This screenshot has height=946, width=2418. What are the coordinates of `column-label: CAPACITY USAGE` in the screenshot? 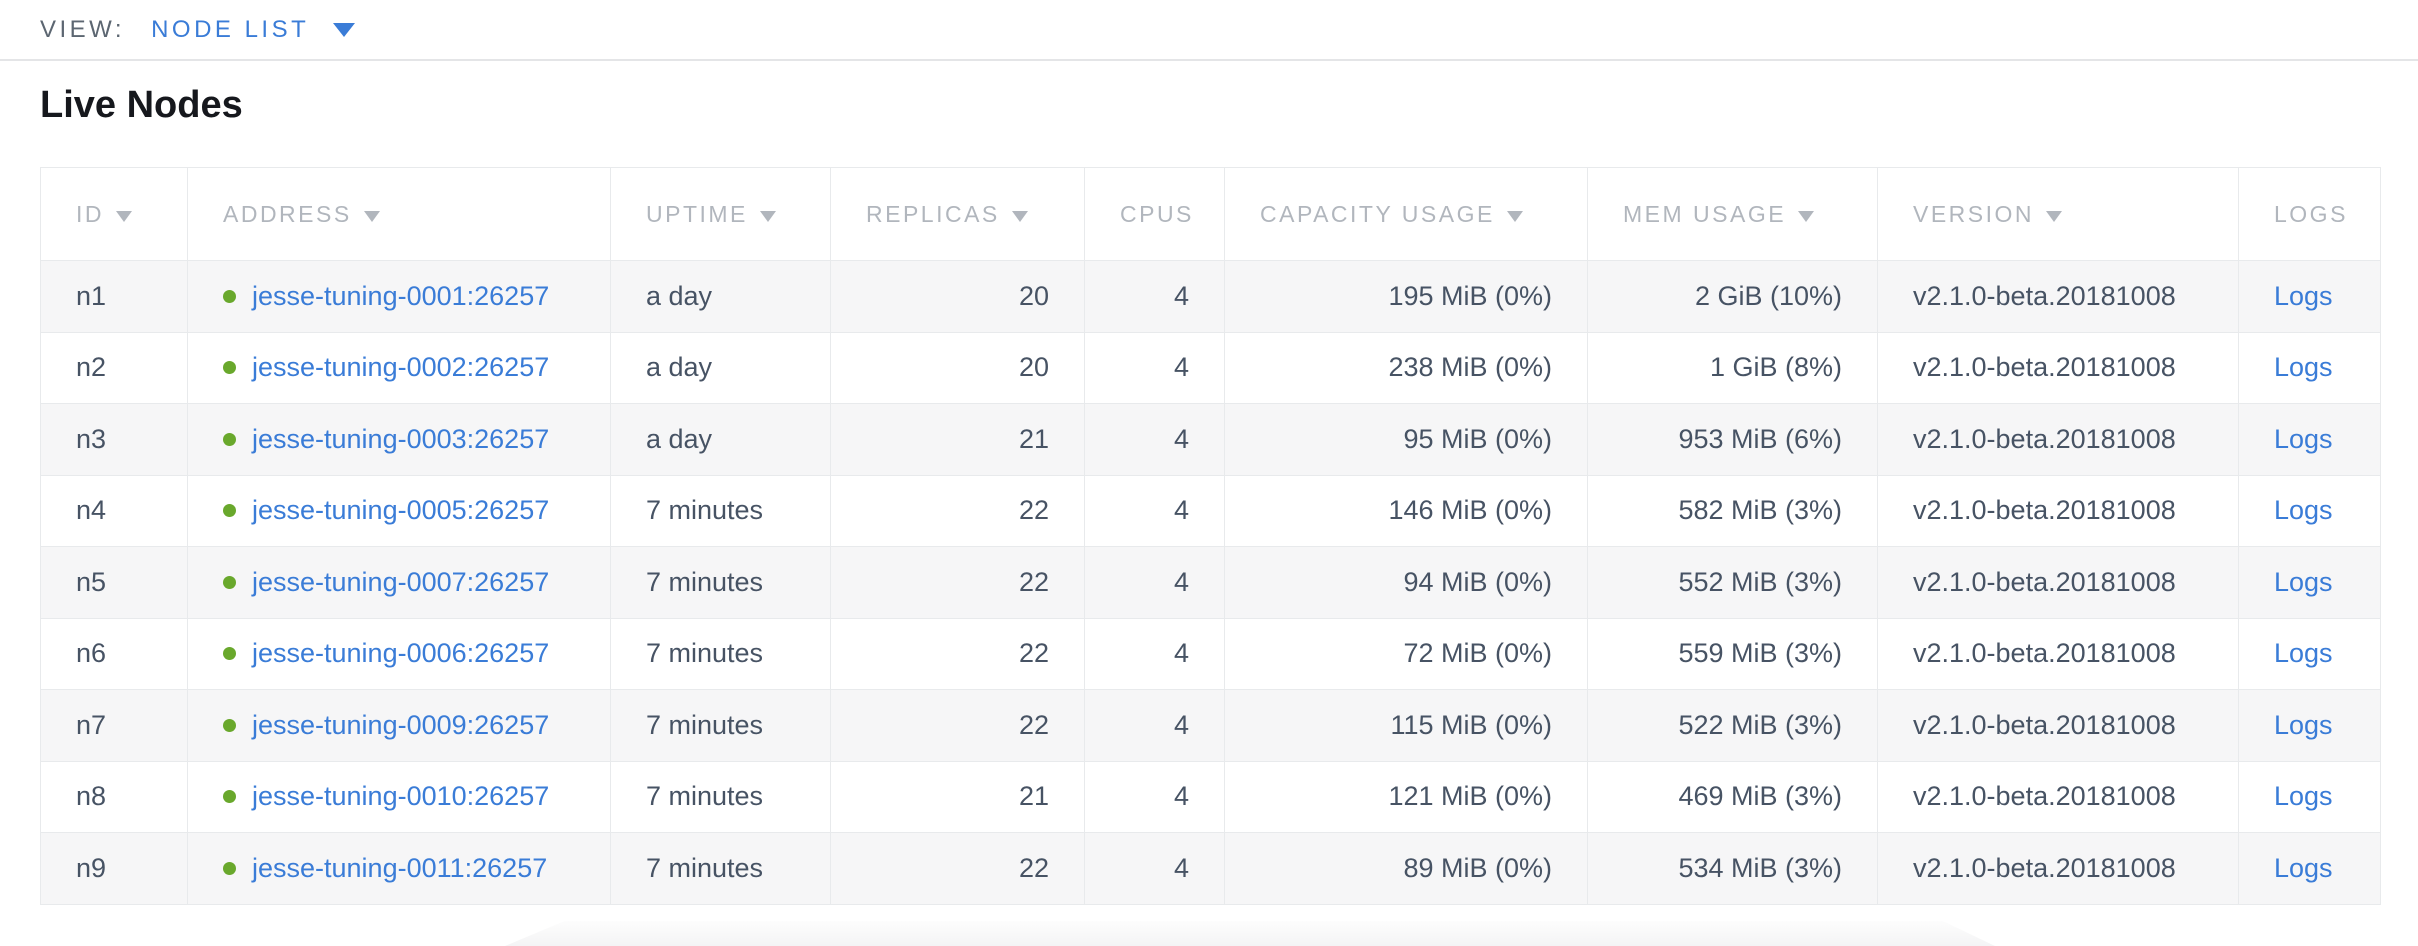 It's located at (1377, 213).